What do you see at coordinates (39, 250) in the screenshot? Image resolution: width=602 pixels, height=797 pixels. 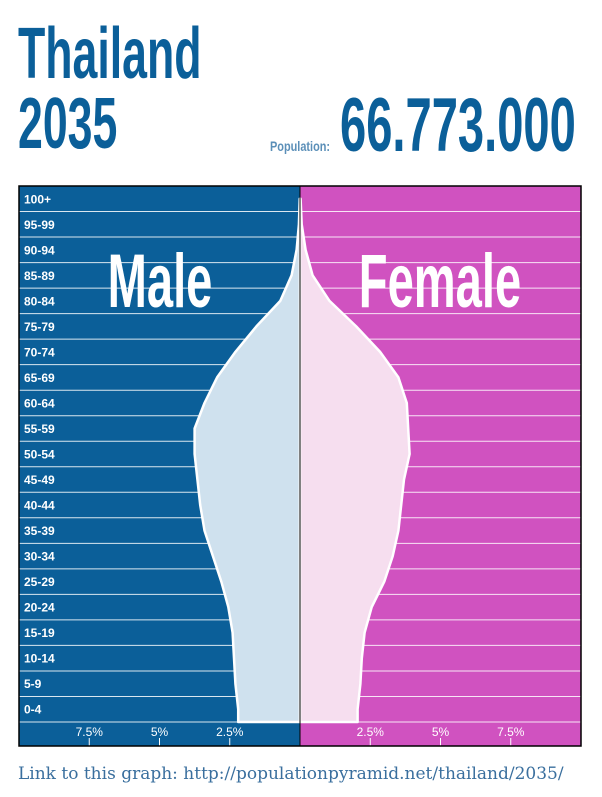 I see `age-group-label: 90-94` at bounding box center [39, 250].